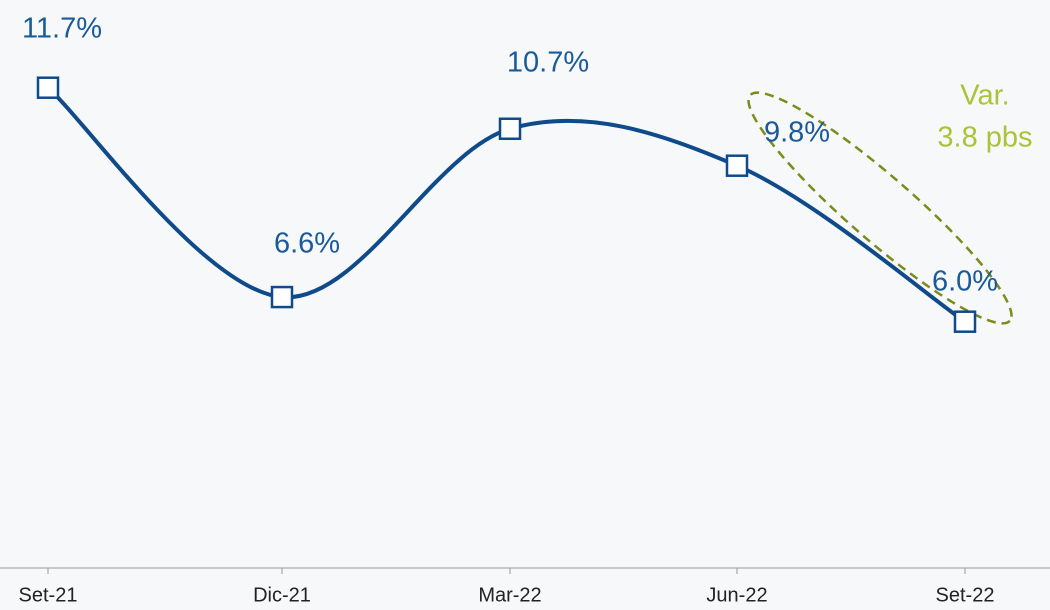 This screenshot has height=610, width=1050. Describe the element at coordinates (282, 595) in the screenshot. I see `x-tick-label: Dic-21` at that location.